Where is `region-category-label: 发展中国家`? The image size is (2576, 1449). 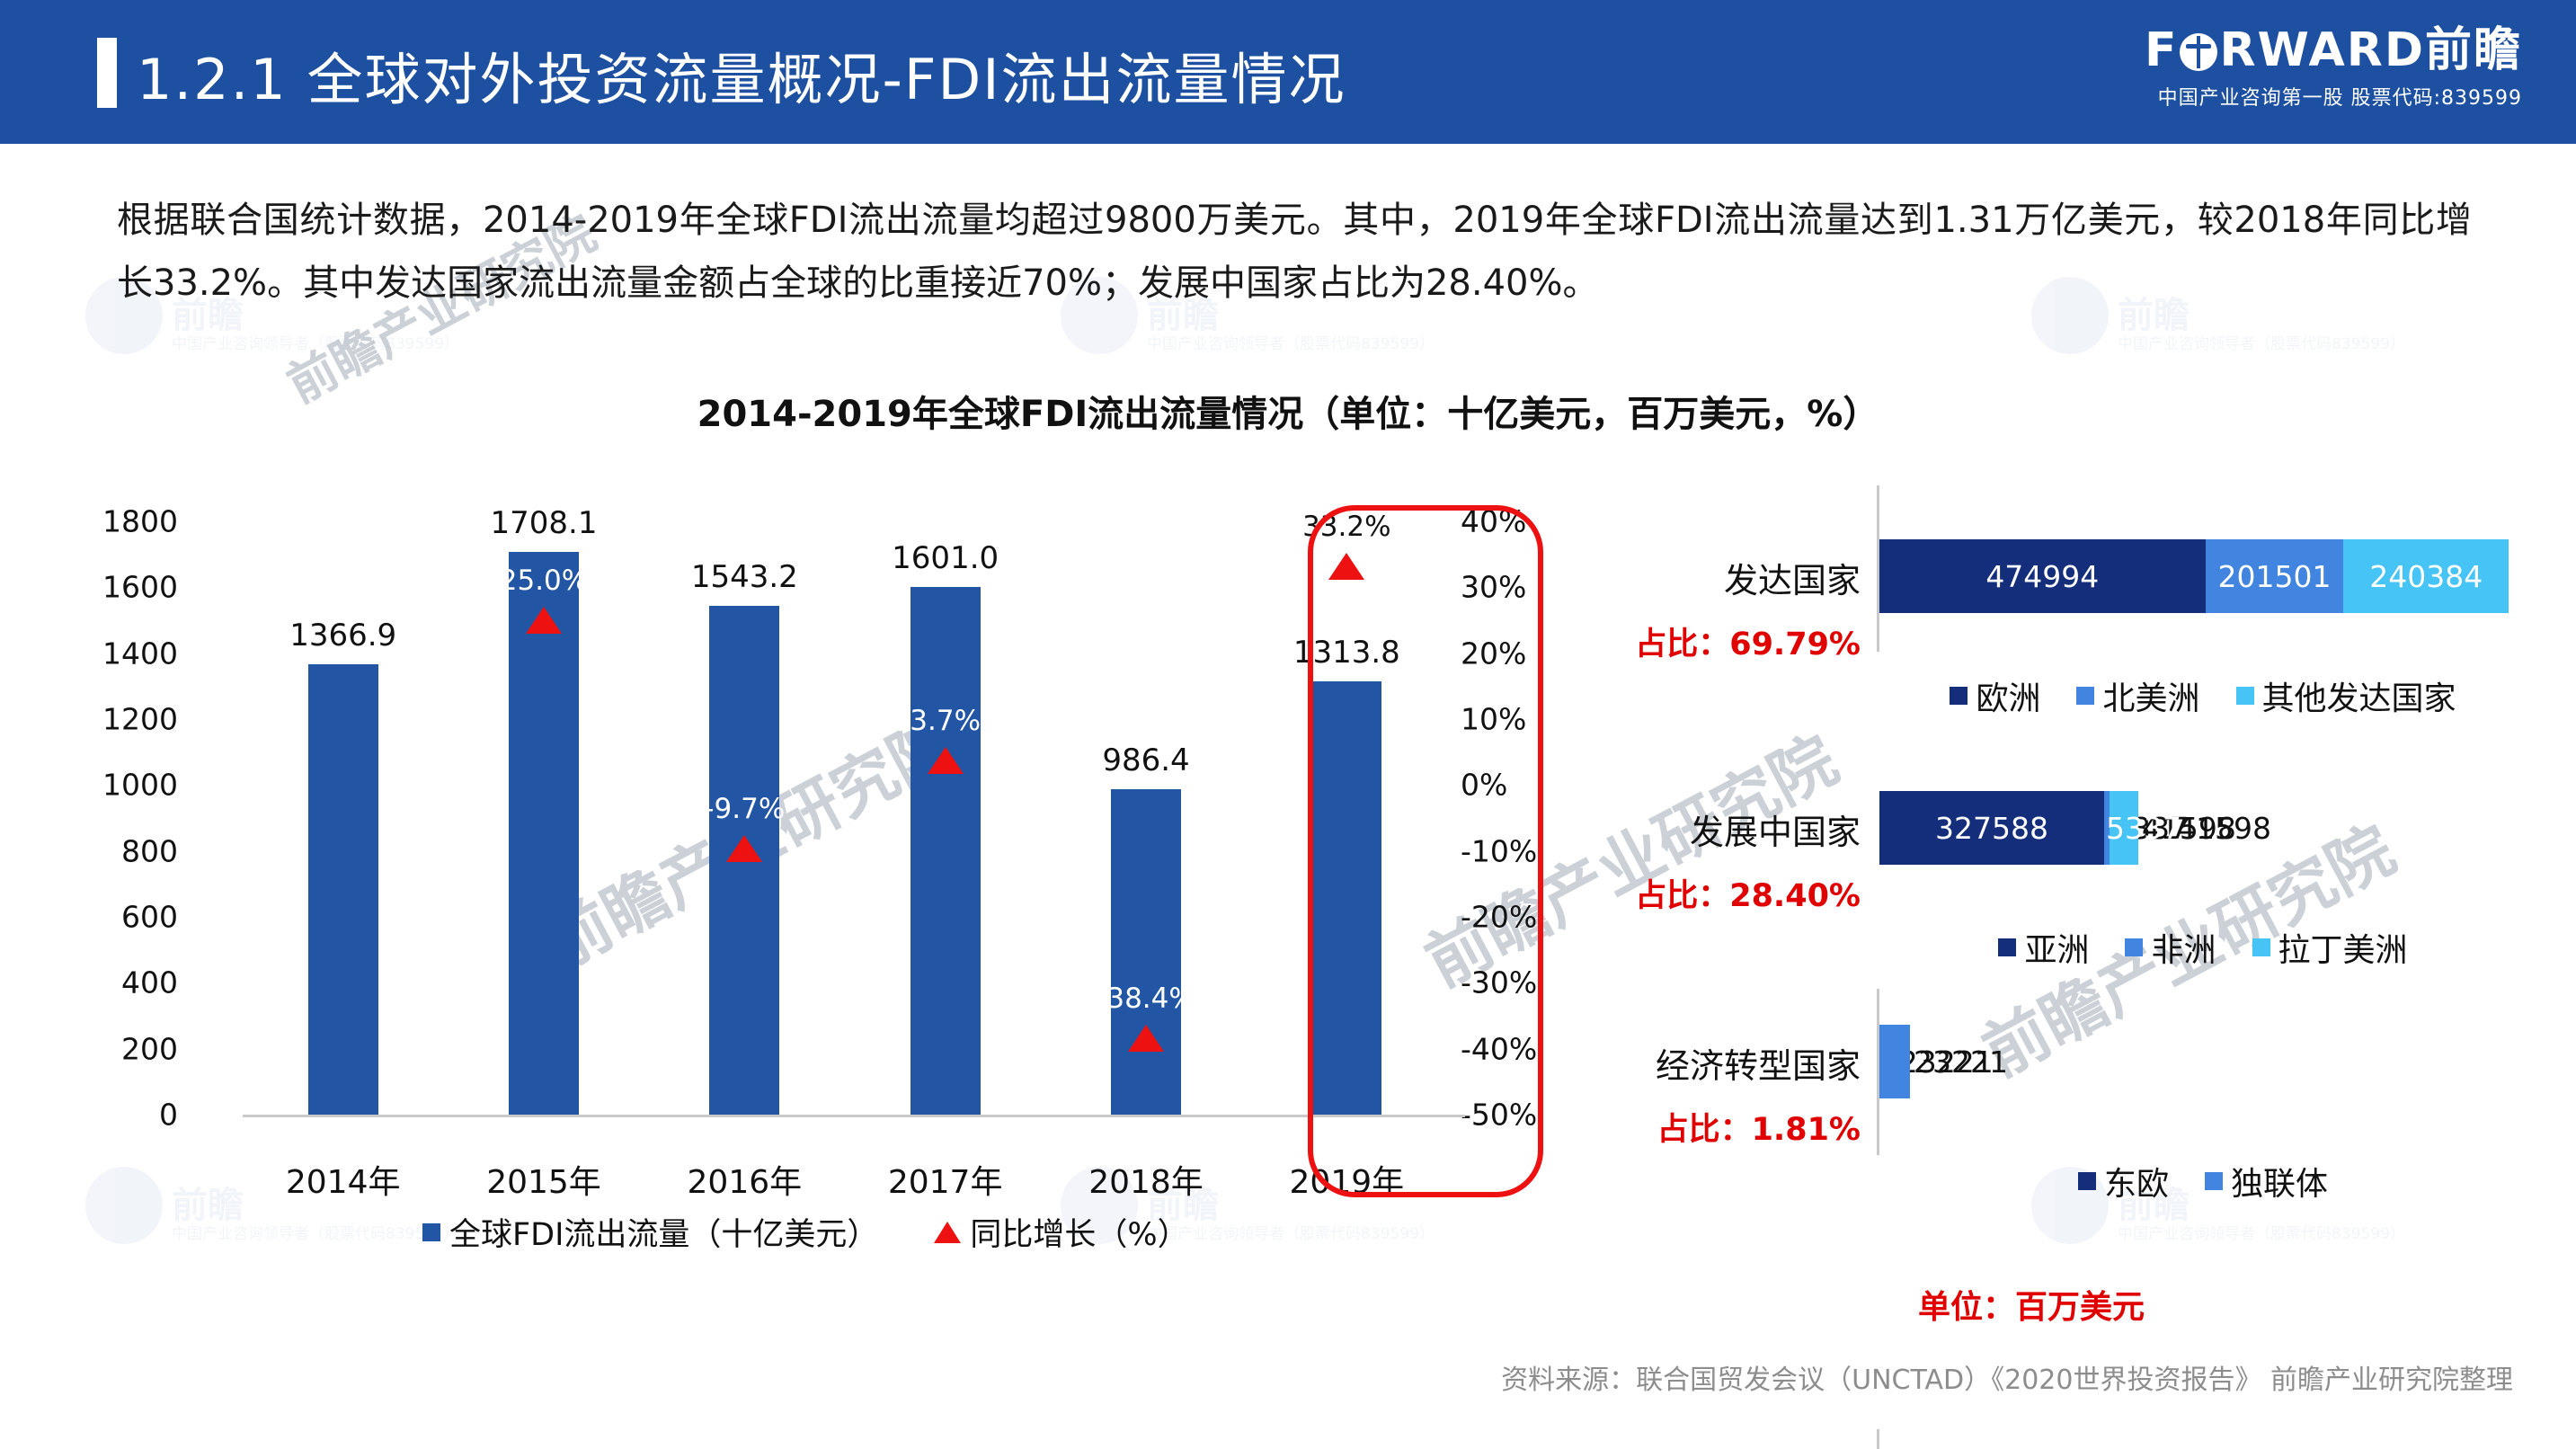
region-category-label: 发展中国家 is located at coordinates (1775, 832).